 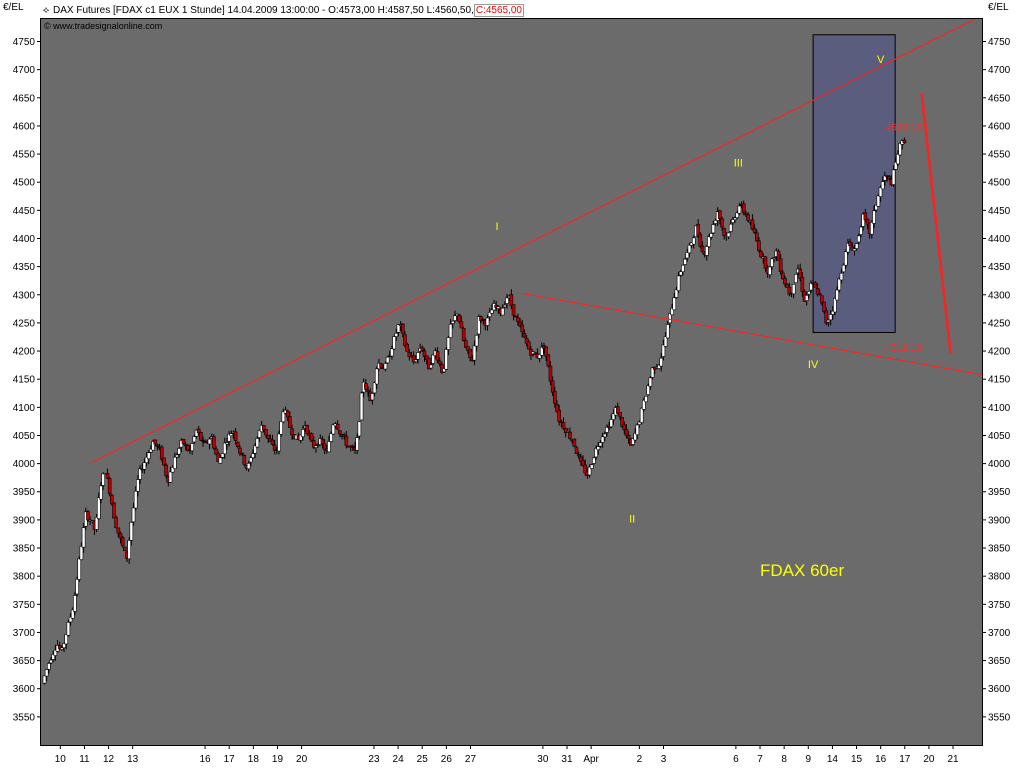 I want to click on x-tick-label: 21, so click(x=953, y=759).